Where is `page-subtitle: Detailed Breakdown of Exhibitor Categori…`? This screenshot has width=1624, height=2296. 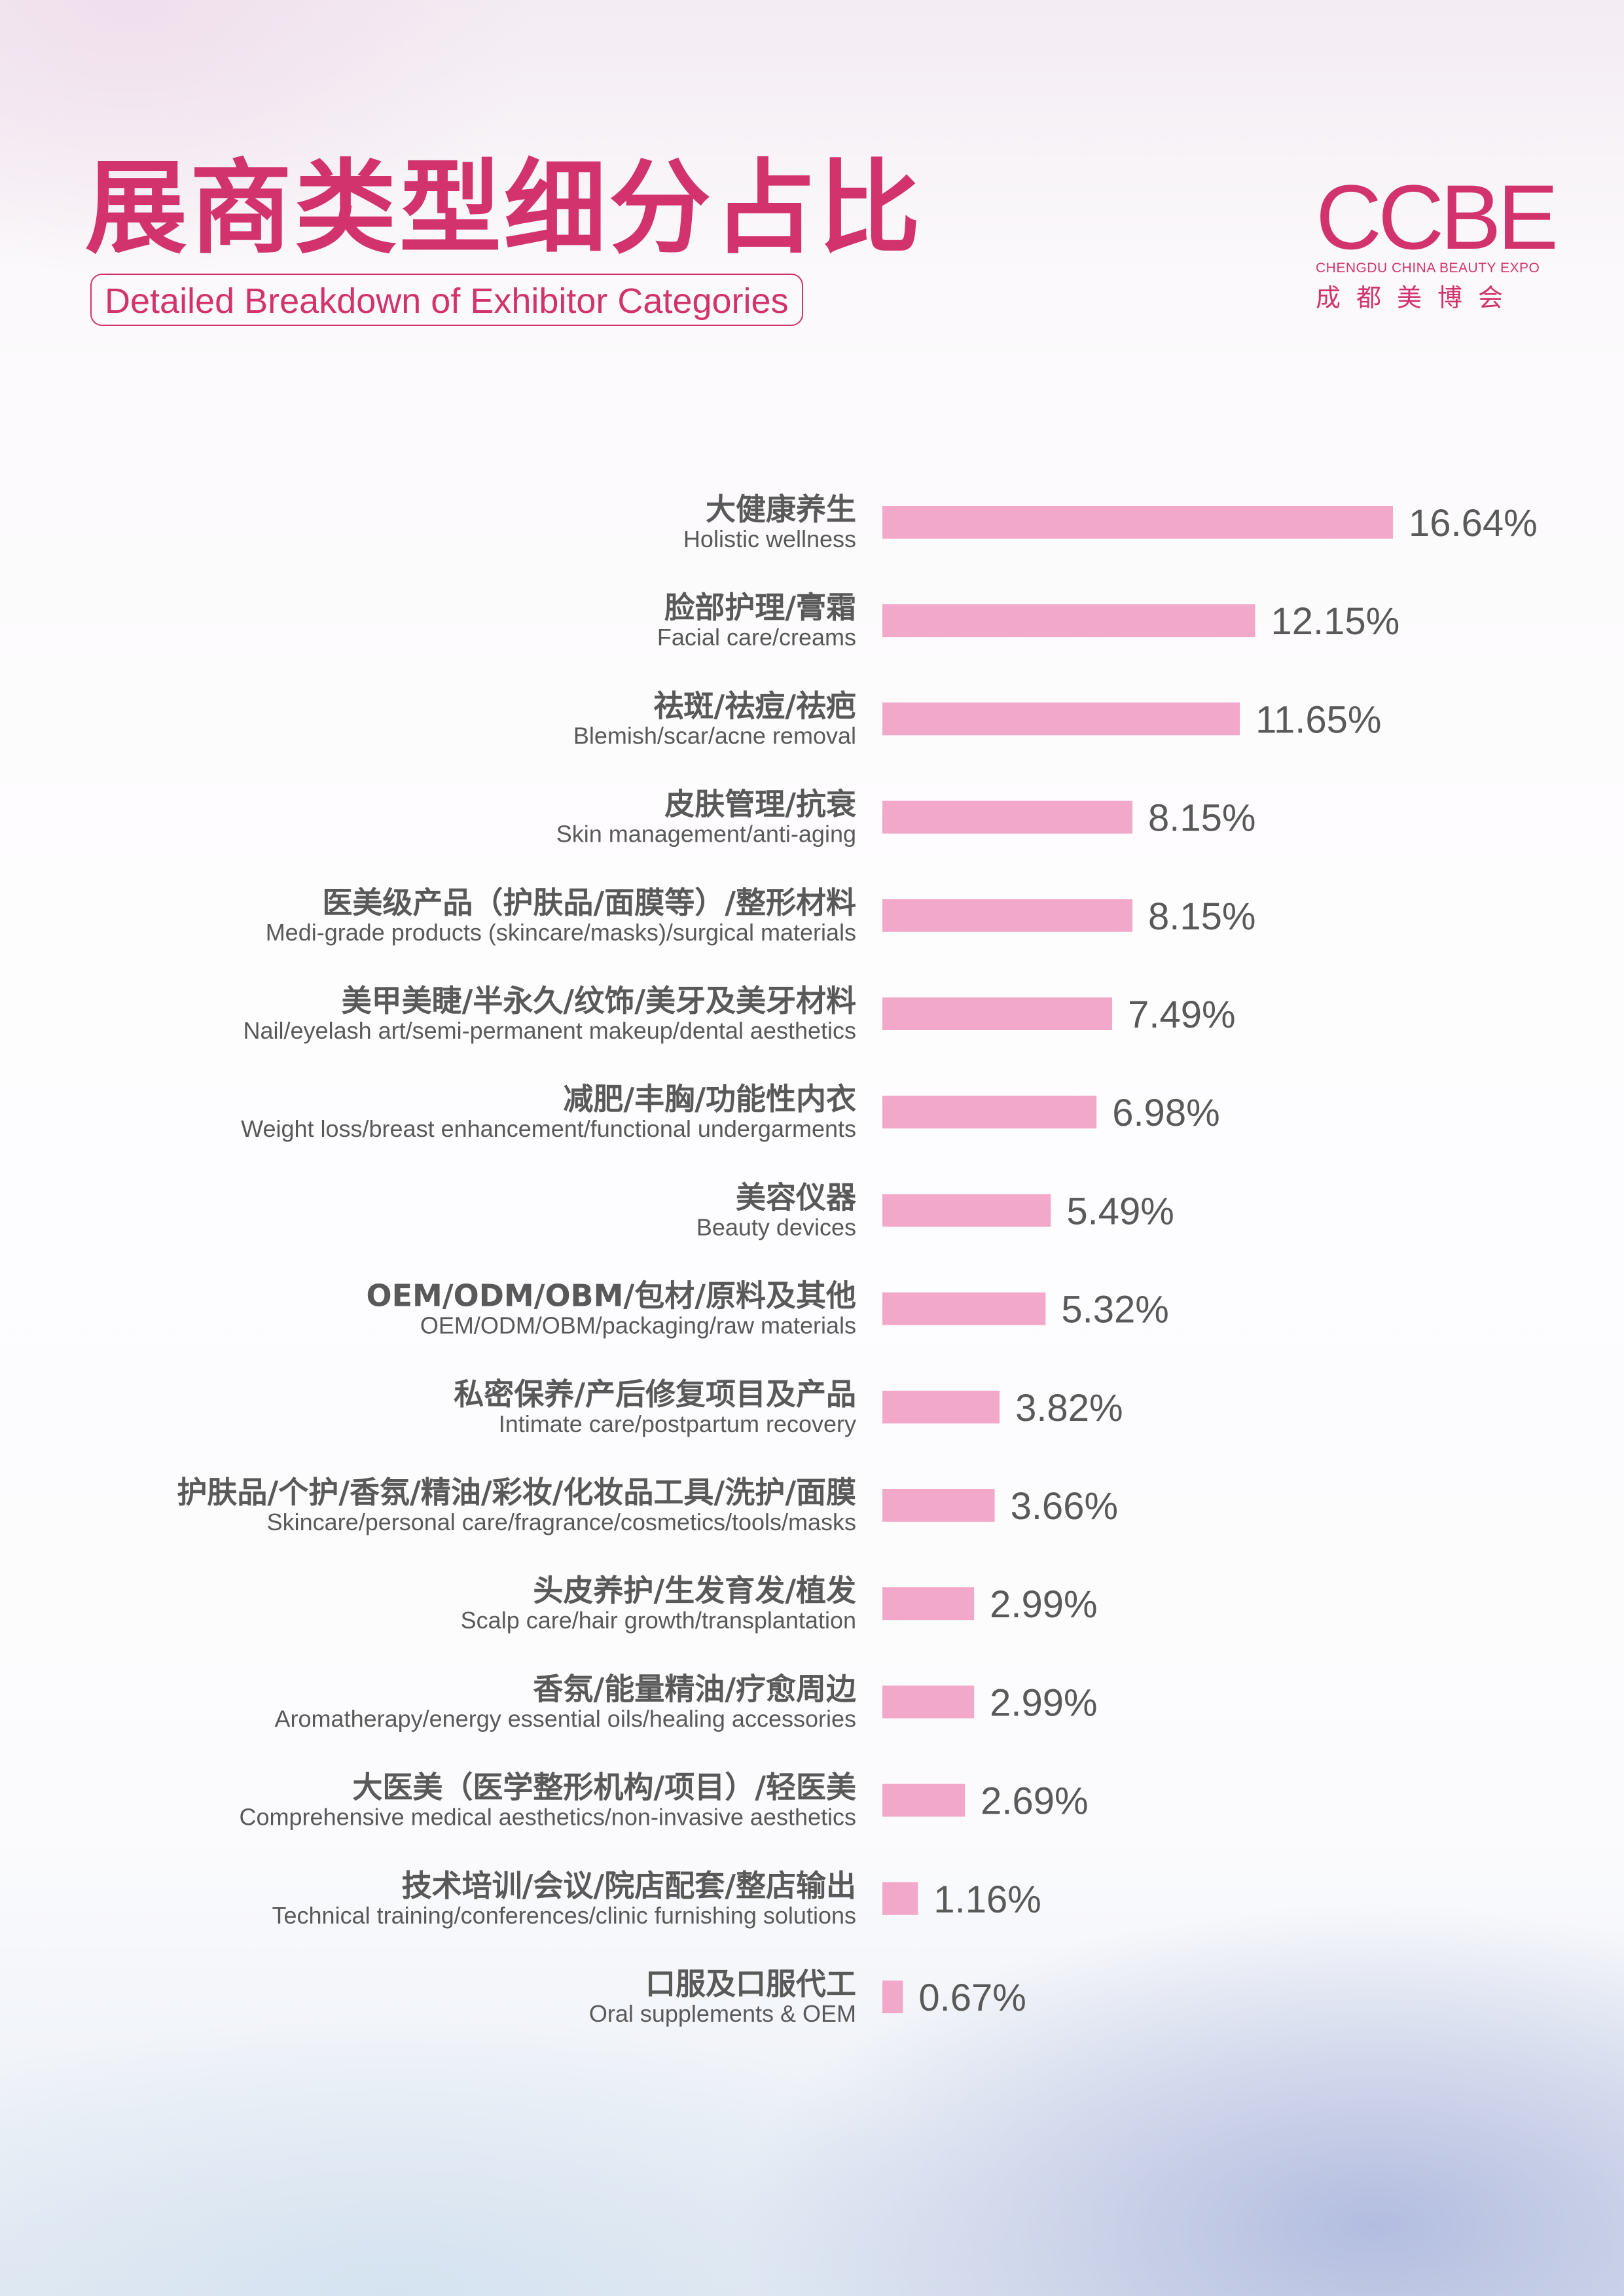
page-subtitle: Detailed Breakdown of Exhibitor Categori… is located at coordinates (446, 300).